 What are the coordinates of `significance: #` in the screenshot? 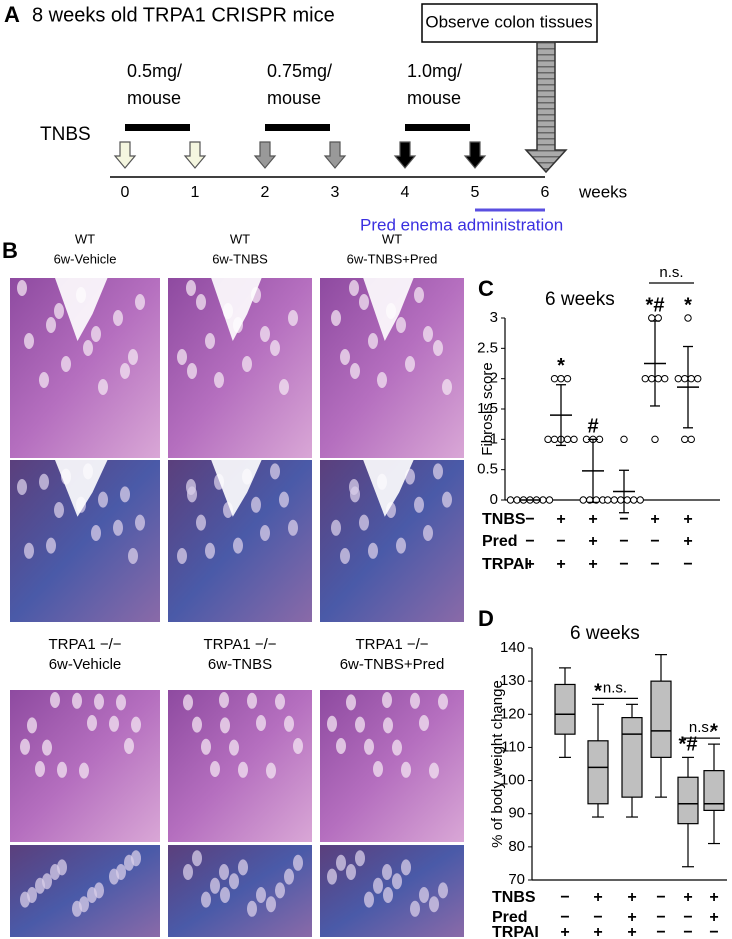 It's located at (592, 427).